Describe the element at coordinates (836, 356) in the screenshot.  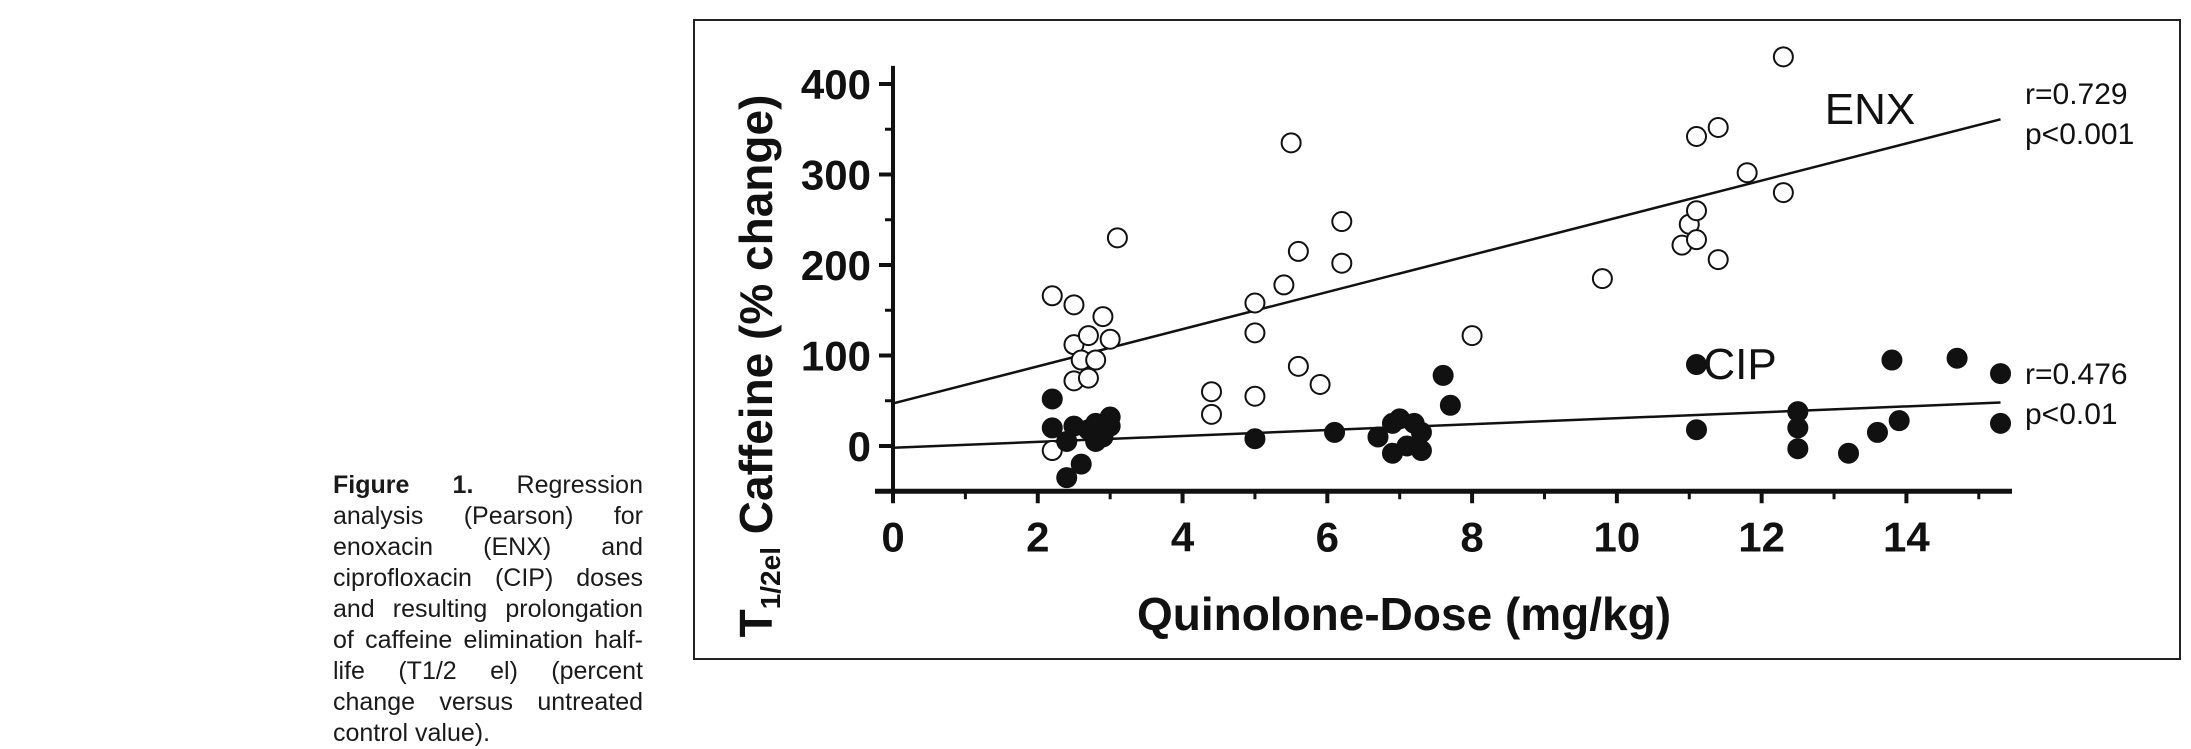
I see `y-tick-label: 100` at that location.